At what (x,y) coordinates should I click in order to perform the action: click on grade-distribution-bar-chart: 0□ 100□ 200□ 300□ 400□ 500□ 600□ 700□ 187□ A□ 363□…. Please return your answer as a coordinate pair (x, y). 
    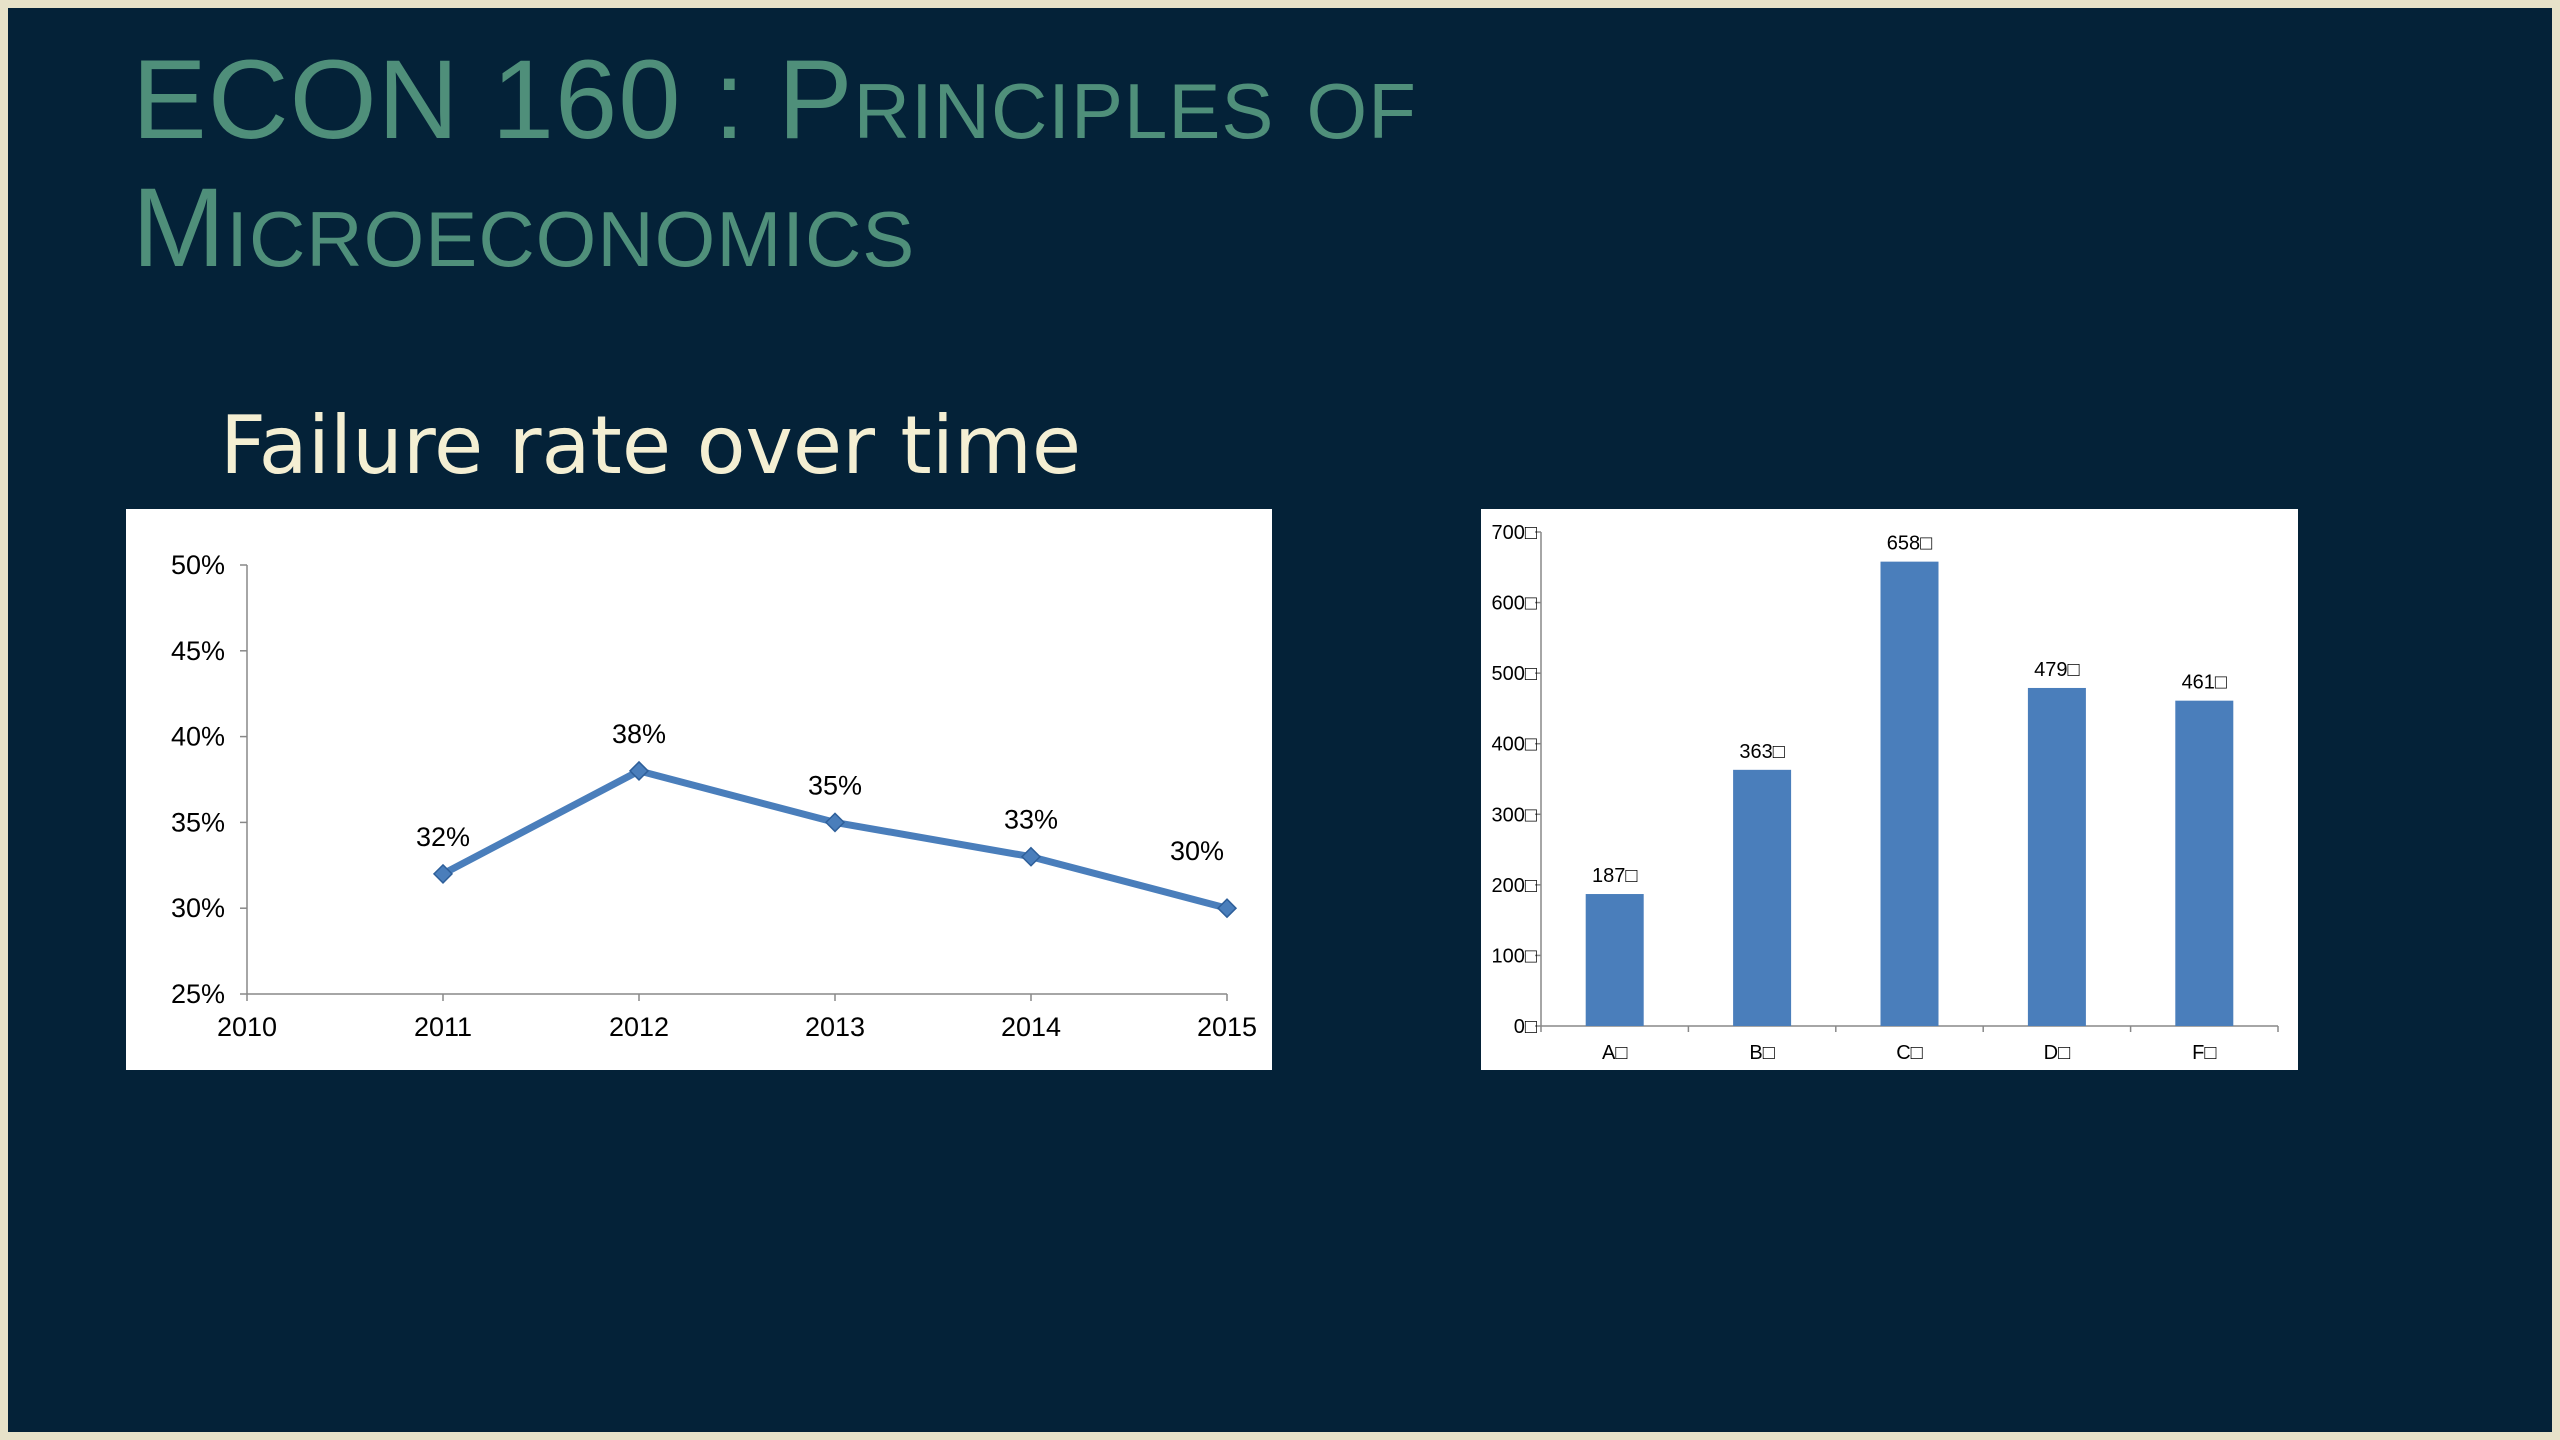
    Looking at the image, I should click on (1889, 789).